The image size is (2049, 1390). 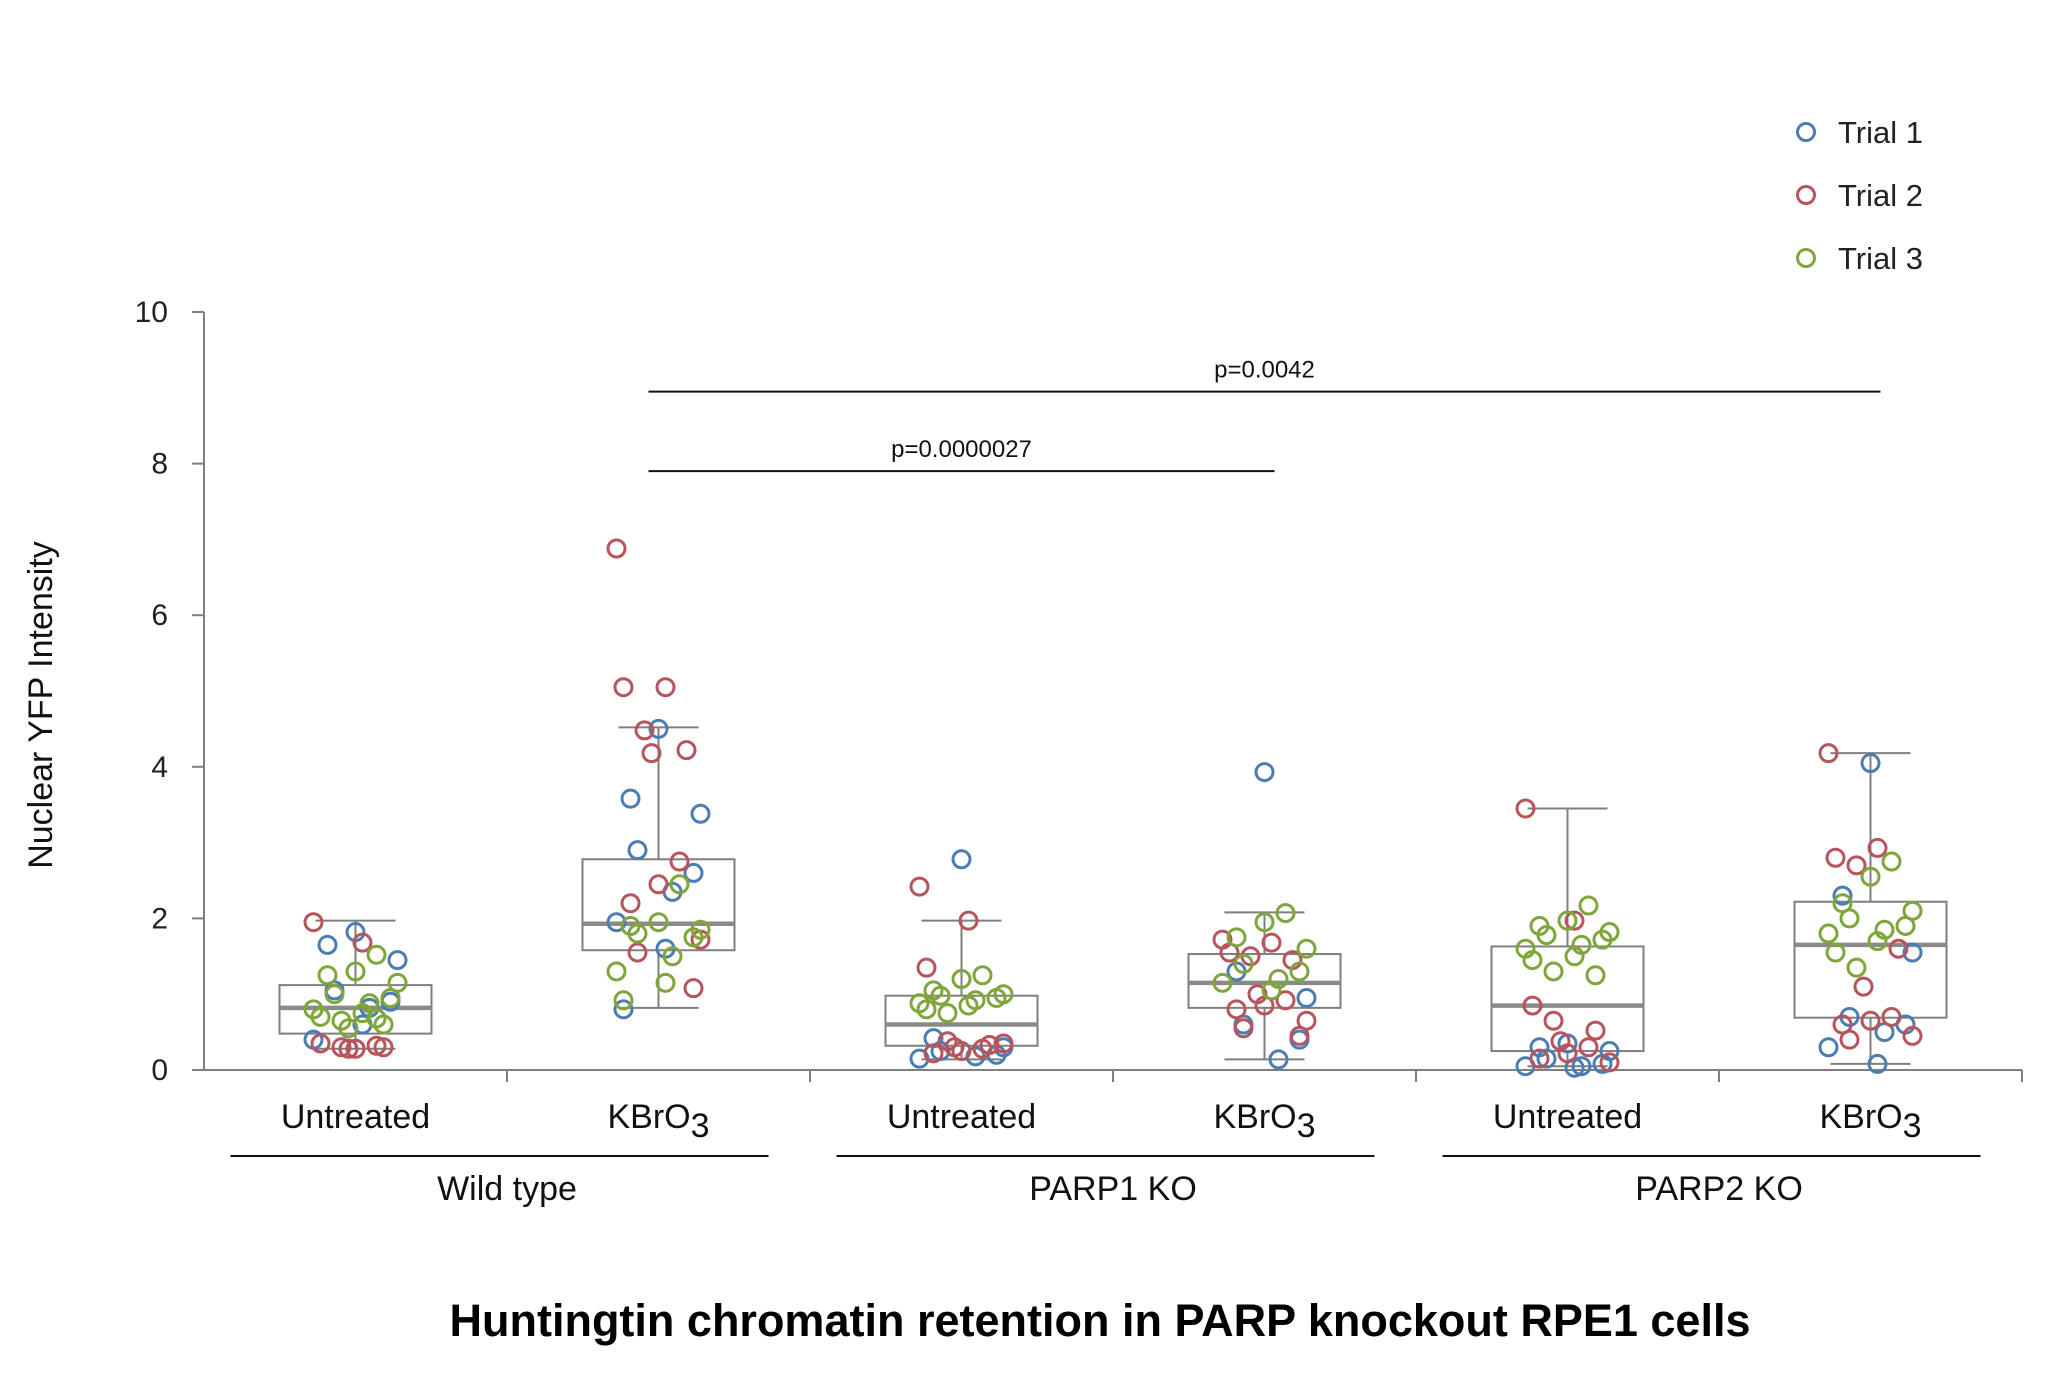 I want to click on cat-2-label: KBrO3, so click(x=658, y=1121).